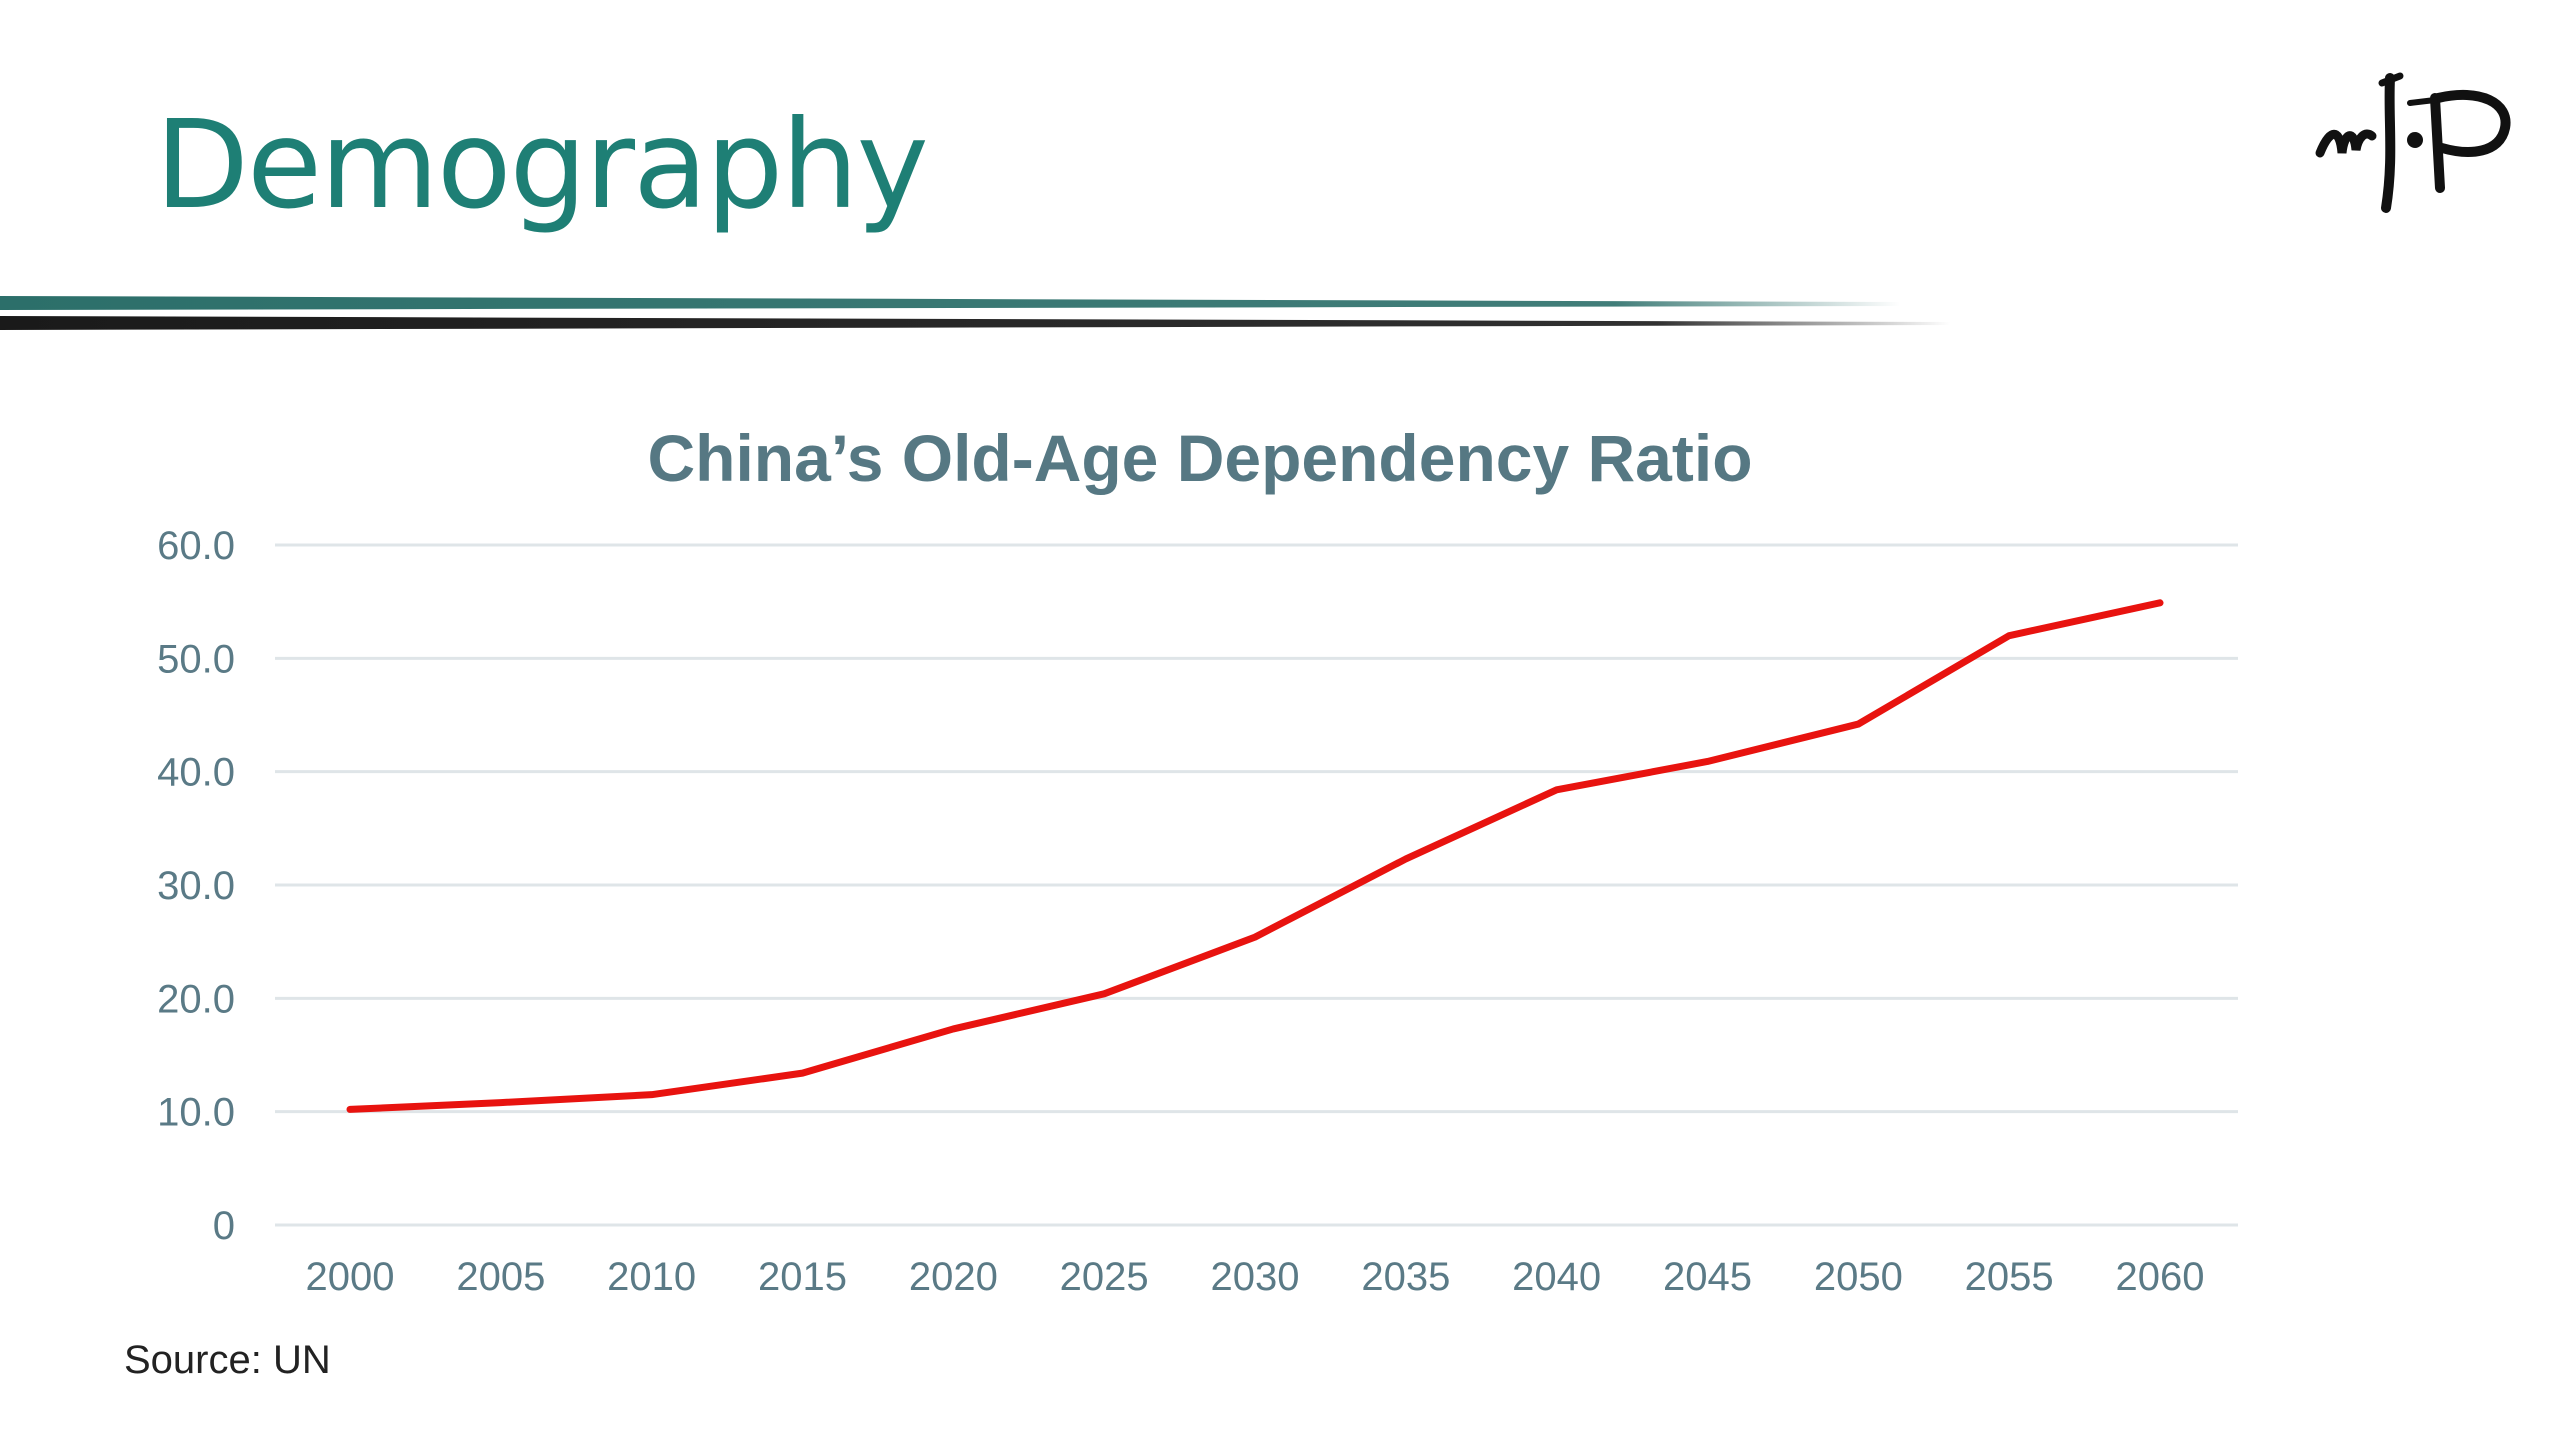  Describe the element at coordinates (196, 886) in the screenshot. I see `y-tick-label: 30.0` at that location.